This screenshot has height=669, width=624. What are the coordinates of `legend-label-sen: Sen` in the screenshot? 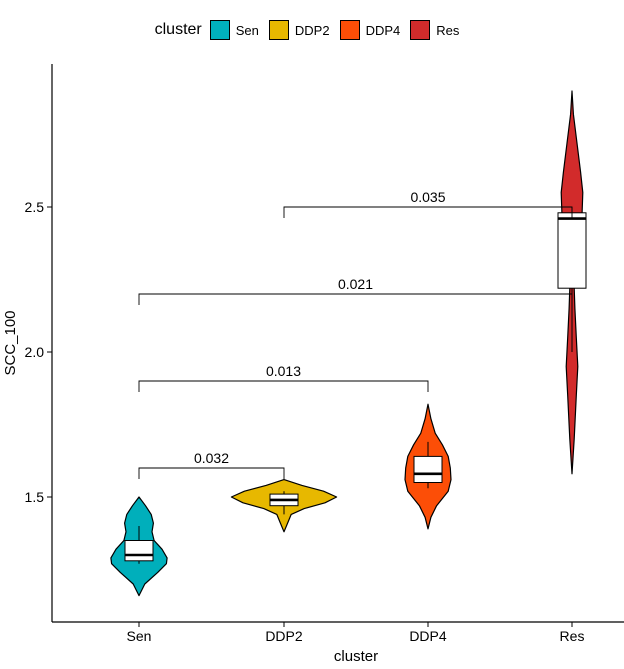 It's located at (247, 30).